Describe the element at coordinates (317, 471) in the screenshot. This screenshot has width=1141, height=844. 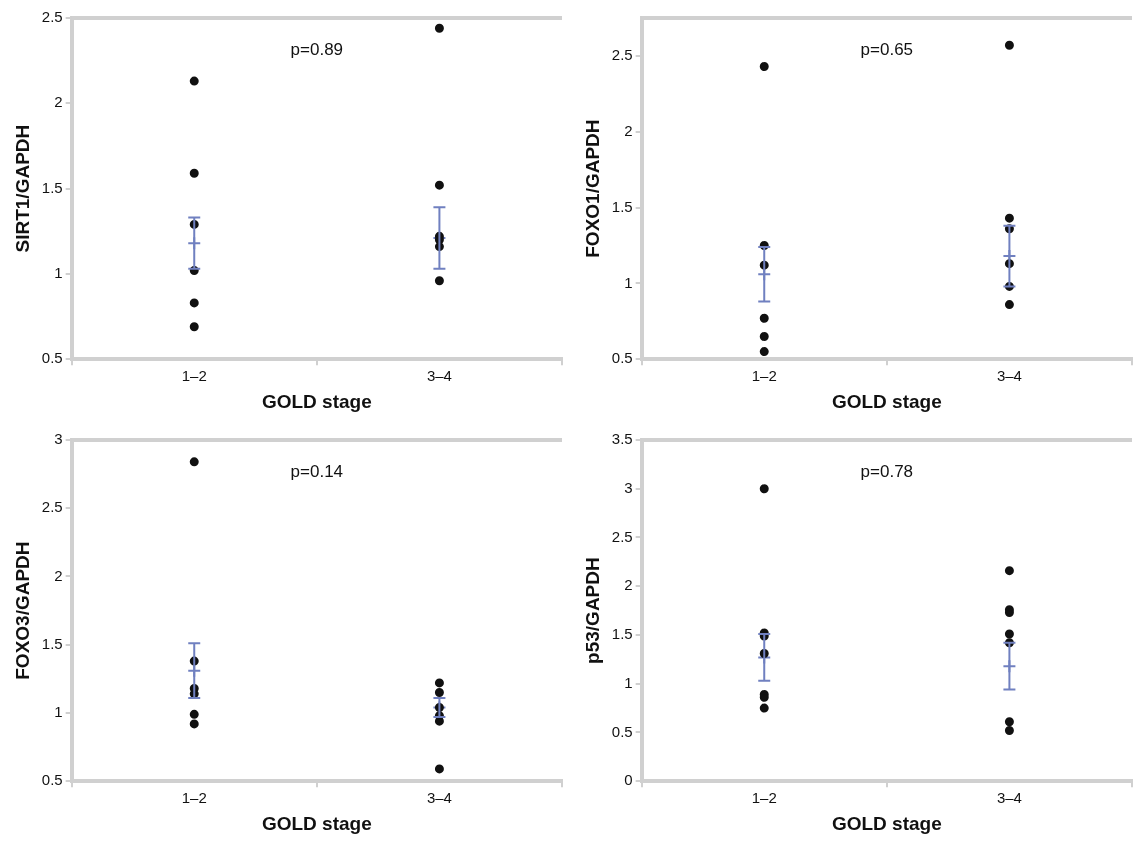
I see `annotation: p=0.14` at that location.